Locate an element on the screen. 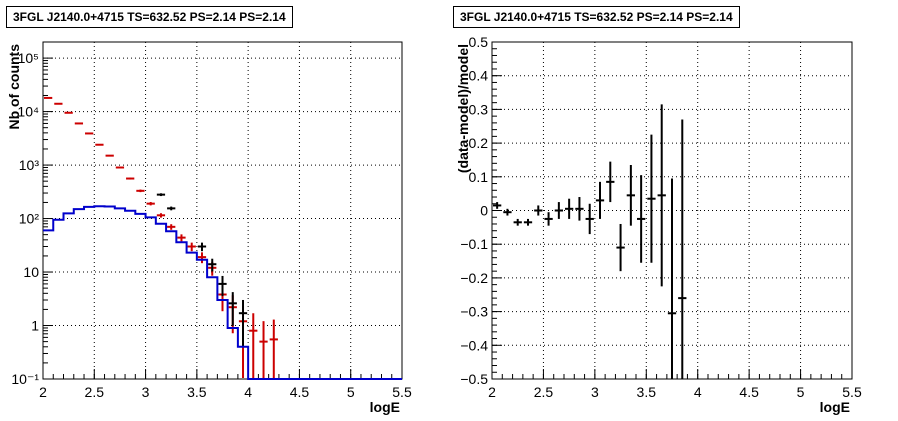 This screenshot has width=898, height=421. y-tick-label: 10³ is located at coordinates (29, 165).